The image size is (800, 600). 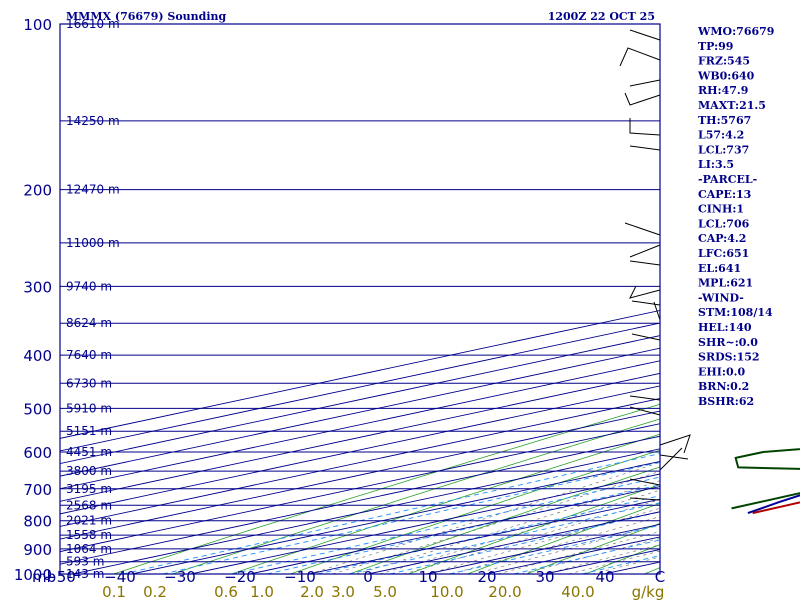 What do you see at coordinates (765, 479) in the screenshot?
I see `dewpoint-profile` at bounding box center [765, 479].